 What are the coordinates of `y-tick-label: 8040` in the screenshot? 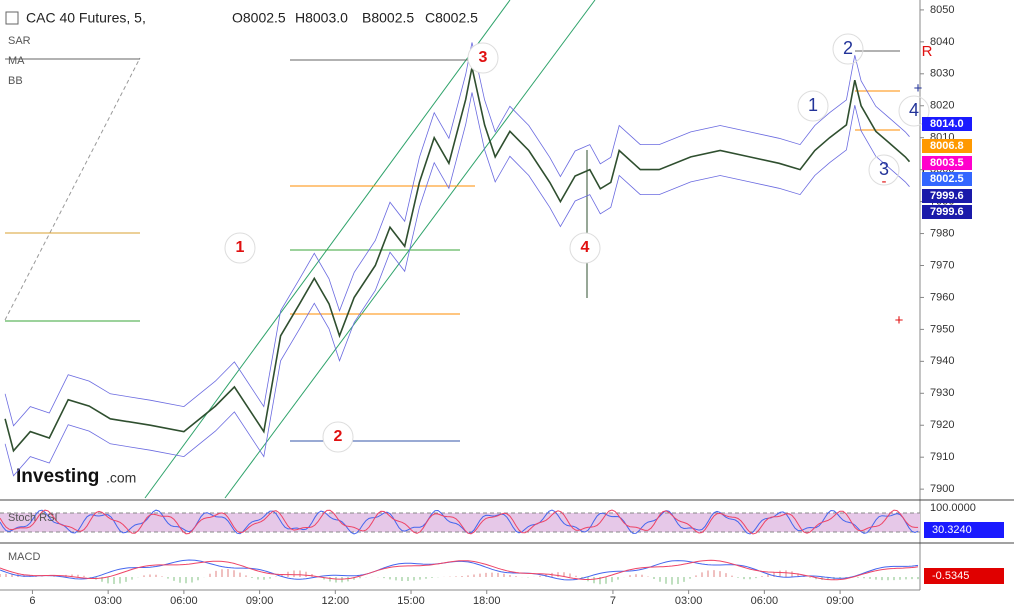 It's located at (942, 42).